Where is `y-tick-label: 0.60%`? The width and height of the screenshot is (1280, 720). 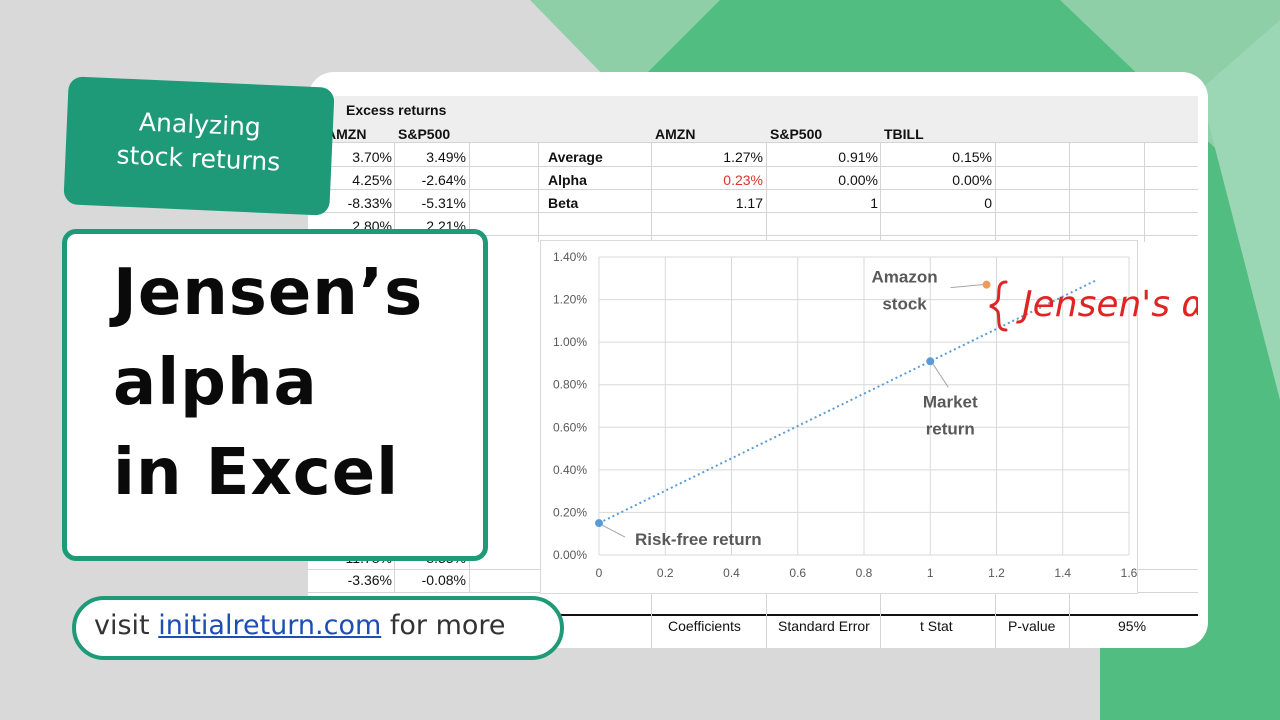
y-tick-label: 0.60% is located at coordinates (570, 427).